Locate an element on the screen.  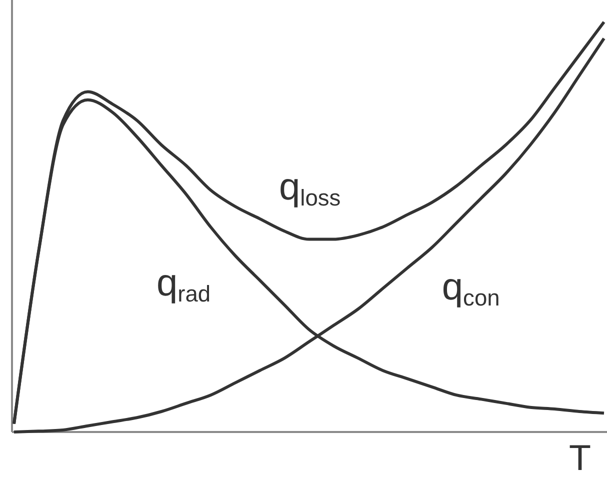
x-axis-title: T is located at coordinates (580, 457).